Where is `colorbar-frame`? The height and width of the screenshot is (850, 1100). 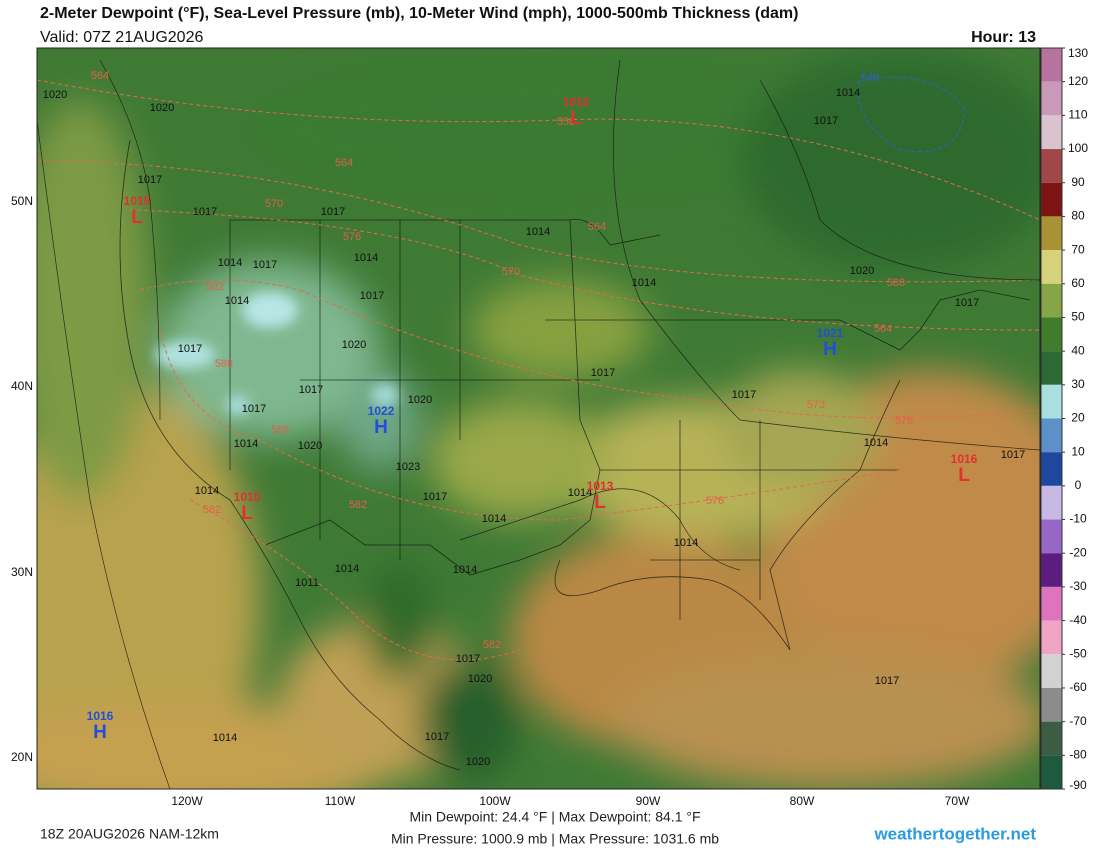
colorbar-frame is located at coordinates (1051, 418).